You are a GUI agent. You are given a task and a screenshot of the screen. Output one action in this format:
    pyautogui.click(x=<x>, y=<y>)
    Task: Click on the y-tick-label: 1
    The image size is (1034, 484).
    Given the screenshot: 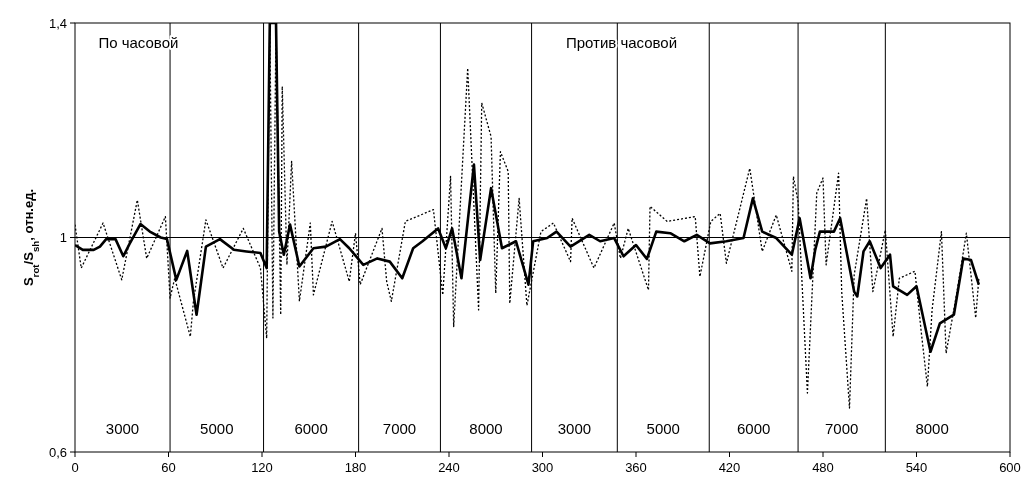 What is the action you would take?
    pyautogui.click(x=63, y=238)
    